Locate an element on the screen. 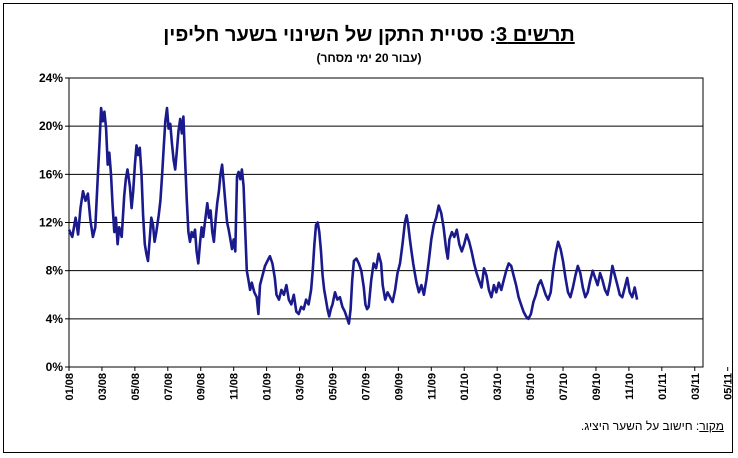 The height and width of the screenshot is (458, 738). y-tick-label: 24% is located at coordinates (51, 78).